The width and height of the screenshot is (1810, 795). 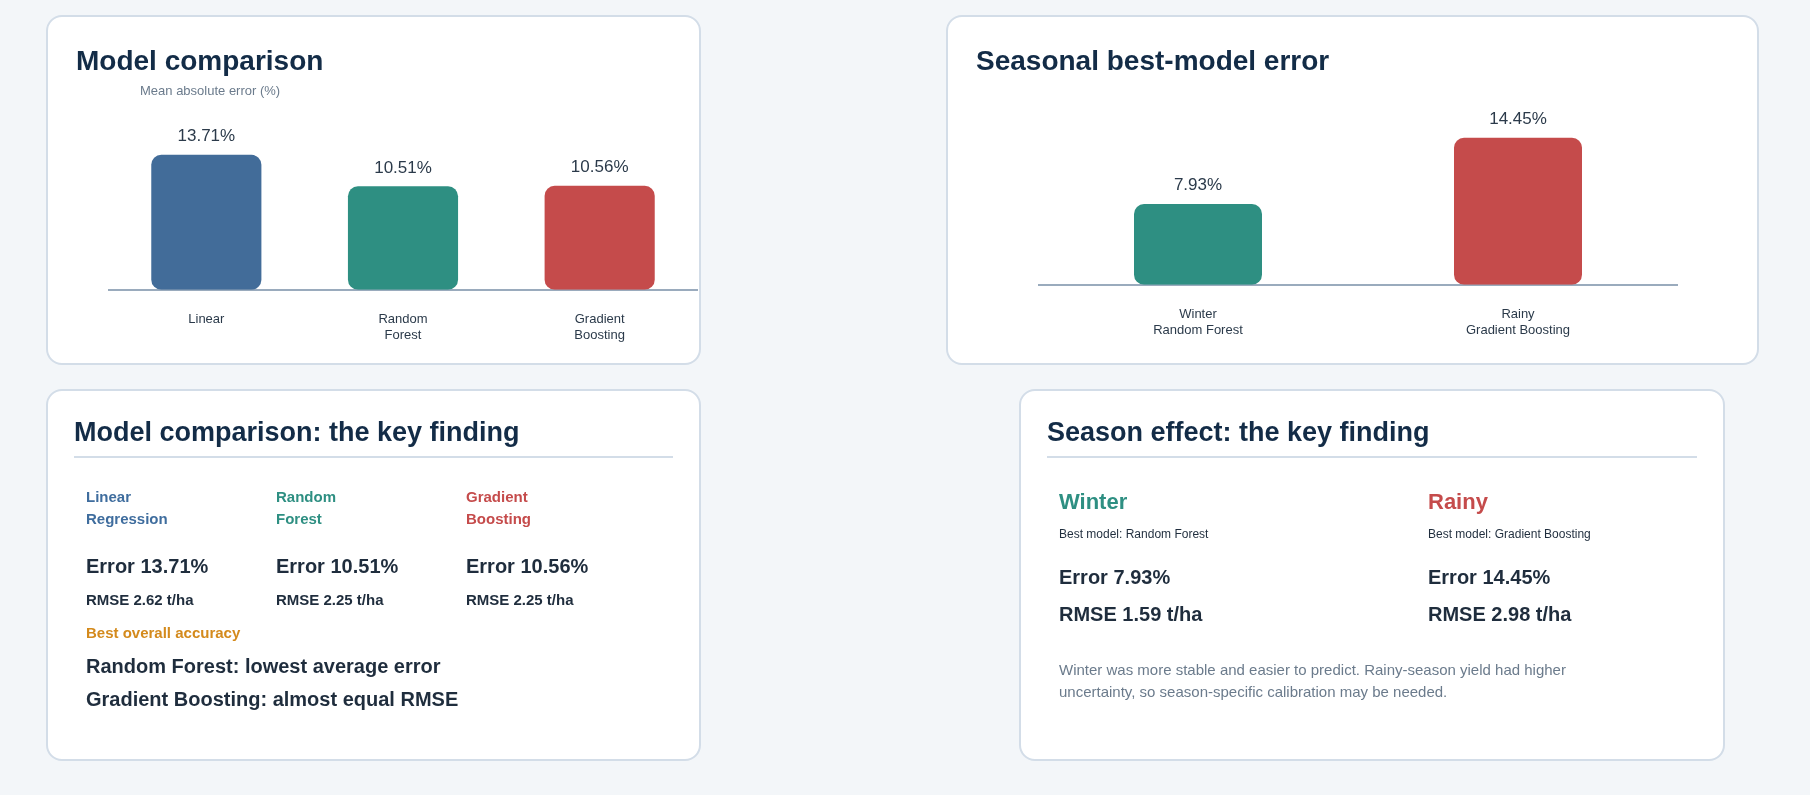 What do you see at coordinates (1510, 534) in the screenshot?
I see `text: Best model: Gradient Boosting` at bounding box center [1510, 534].